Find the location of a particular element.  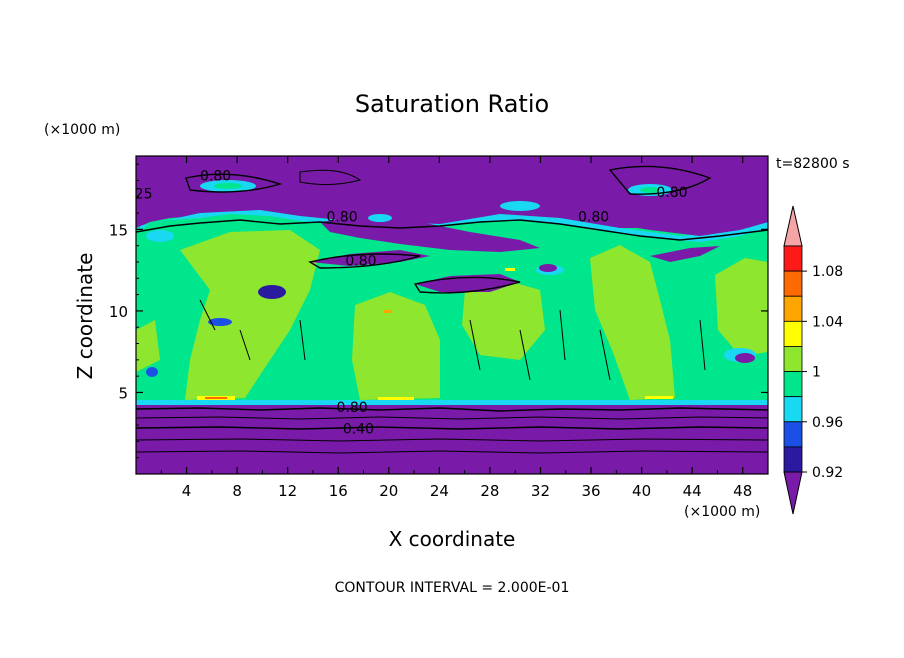

colorbar-tick-label: 0.96 is located at coordinates (827, 423).